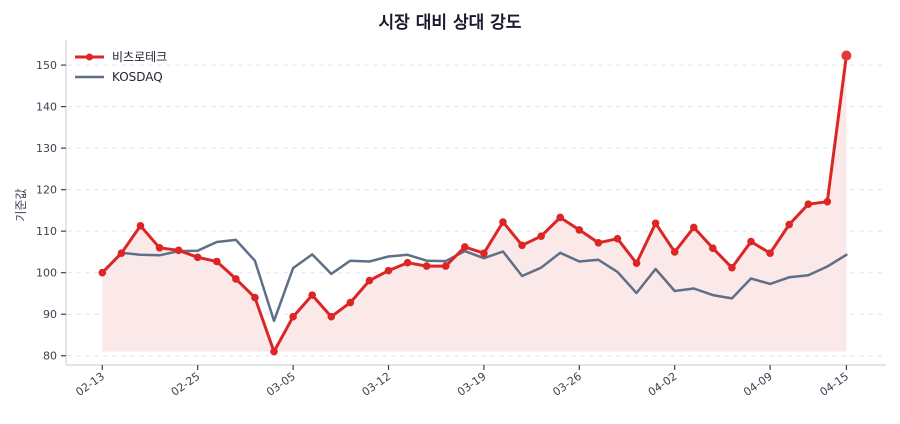 Image resolution: width=900 pixels, height=424 pixels. Describe the element at coordinates (50, 356) in the screenshot. I see `y-tick-label: 80` at that location.